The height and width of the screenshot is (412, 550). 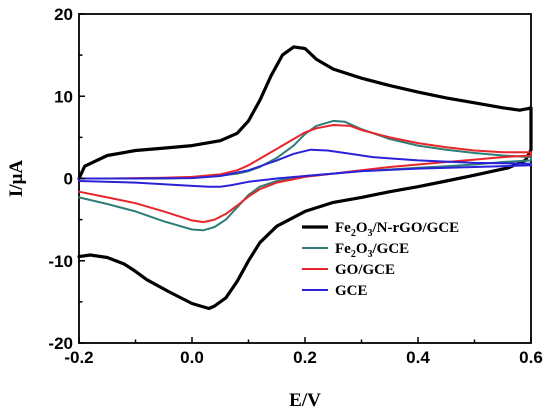 What do you see at coordinates (78, 357) in the screenshot?
I see `x-tick-label: -0.2` at bounding box center [78, 357].